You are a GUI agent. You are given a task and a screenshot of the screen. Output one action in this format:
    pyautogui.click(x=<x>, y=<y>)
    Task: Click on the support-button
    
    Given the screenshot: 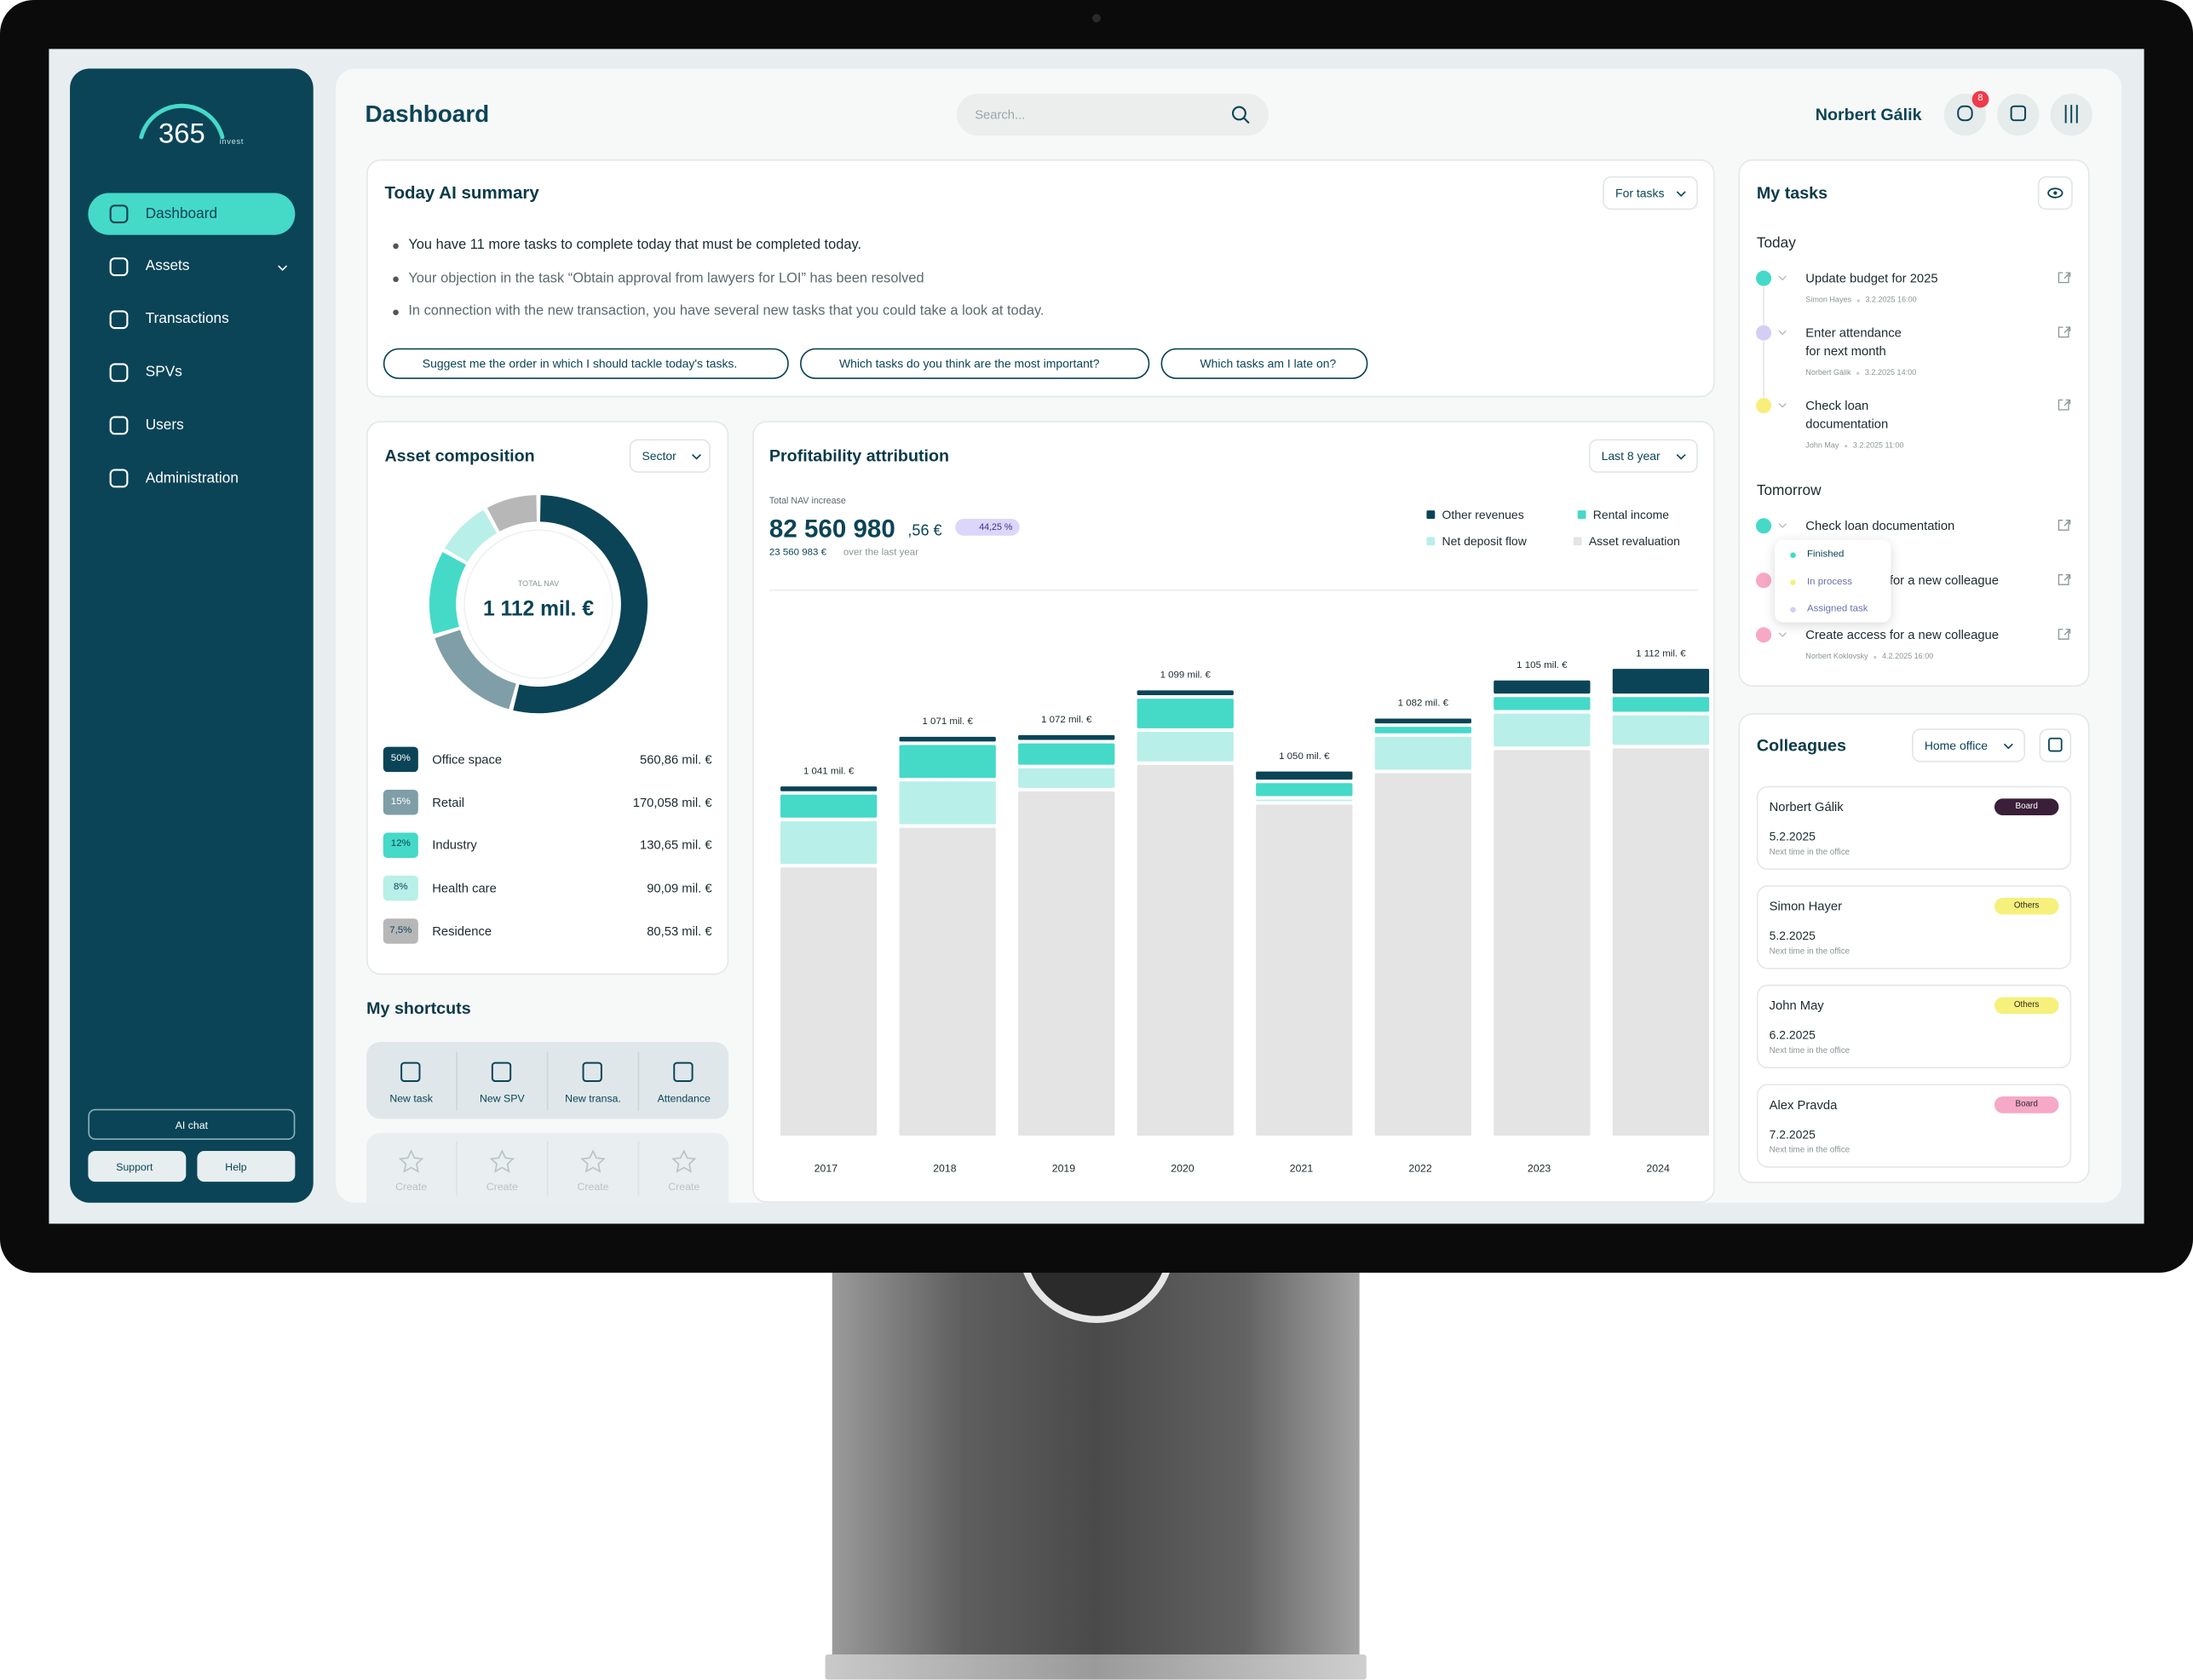 What is the action you would take?
    pyautogui.click(x=137, y=1166)
    